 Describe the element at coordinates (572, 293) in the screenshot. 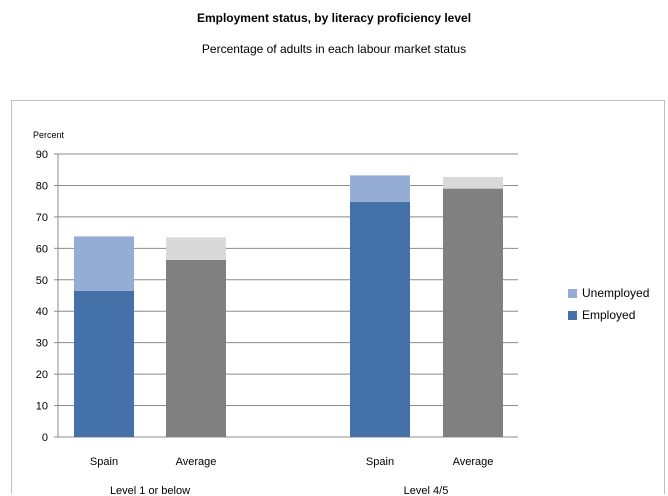

I see `legend-swatch-unemployed` at that location.